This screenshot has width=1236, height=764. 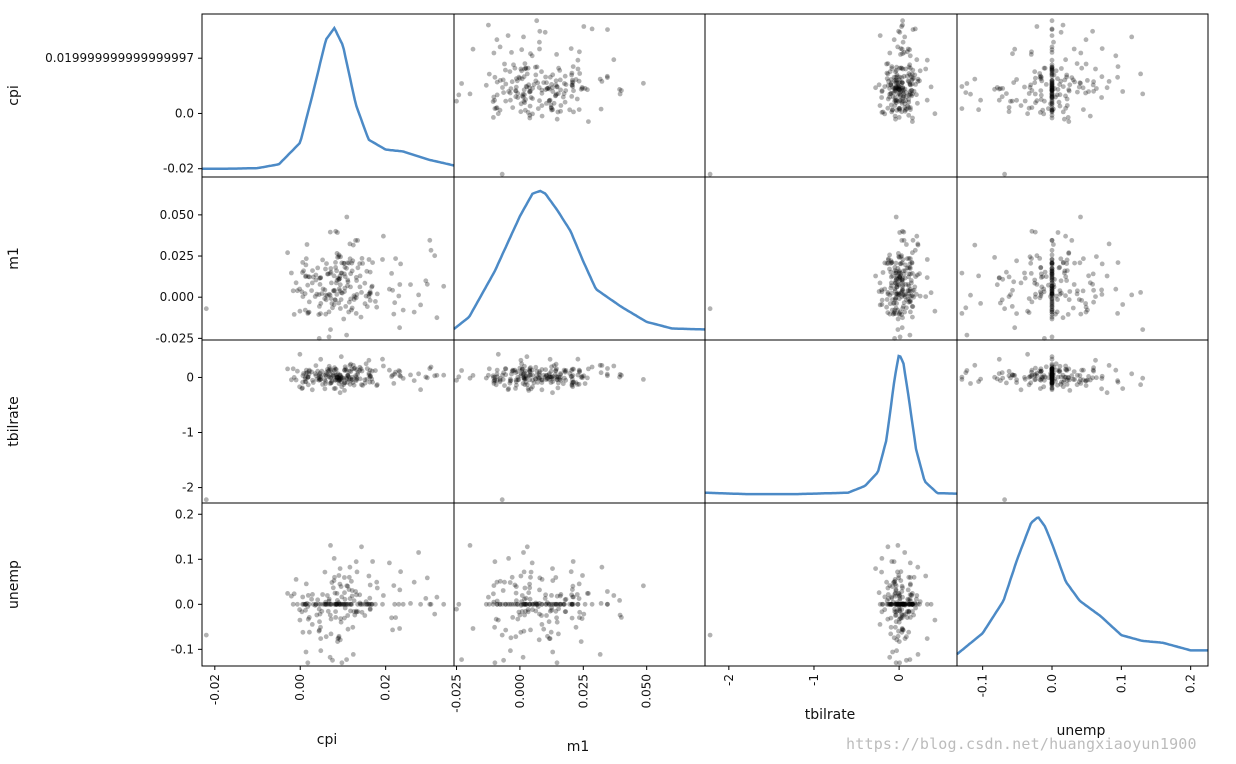 What do you see at coordinates (1081, 731) in the screenshot?
I see `x-axis-label: unemp` at bounding box center [1081, 731].